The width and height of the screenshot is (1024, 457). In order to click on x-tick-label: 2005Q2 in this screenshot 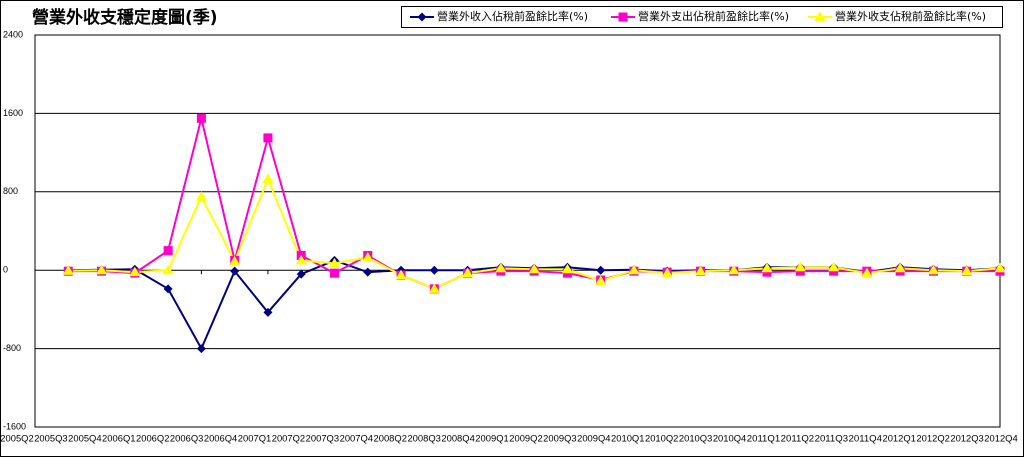, I will do `click(16, 438)`.